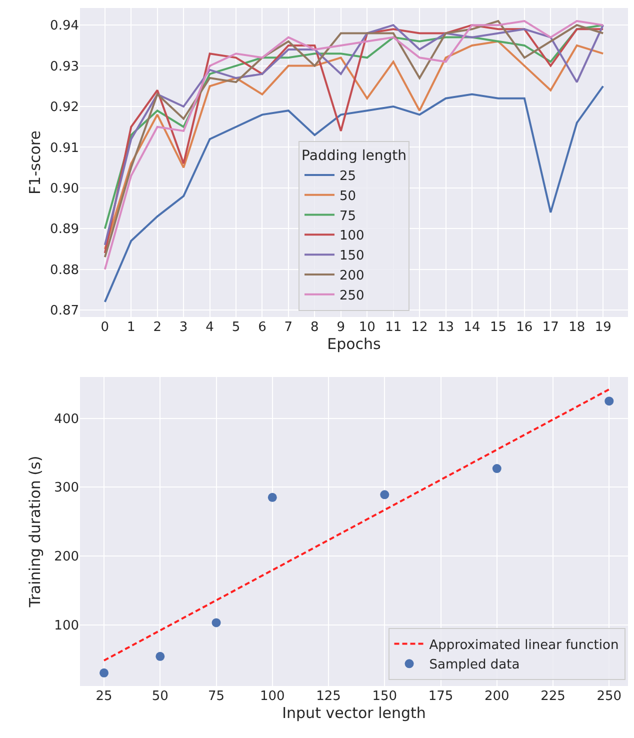 The width and height of the screenshot is (634, 738). What do you see at coordinates (64, 26) in the screenshot?
I see `y-tick-label: 0.94` at bounding box center [64, 26].